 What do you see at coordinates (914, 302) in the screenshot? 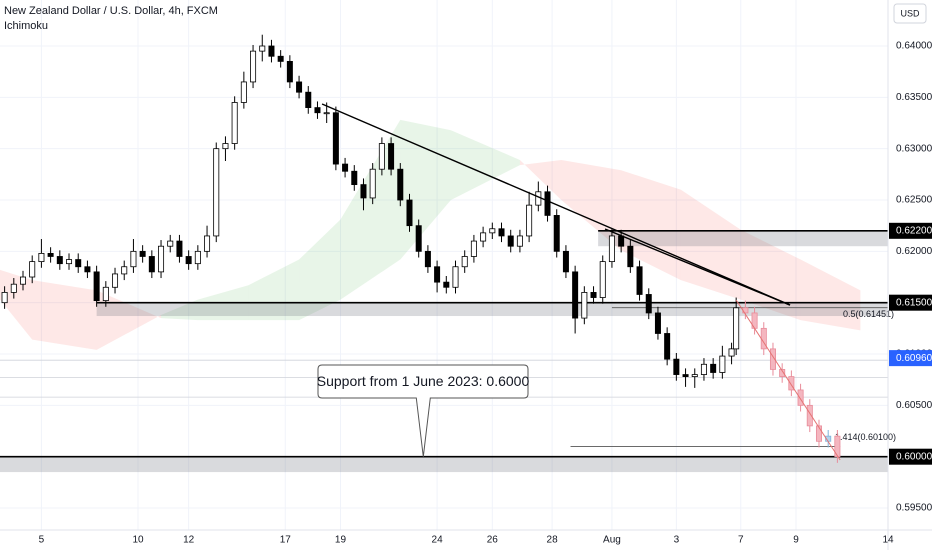
I see `price-label: 0.61500` at bounding box center [914, 302].